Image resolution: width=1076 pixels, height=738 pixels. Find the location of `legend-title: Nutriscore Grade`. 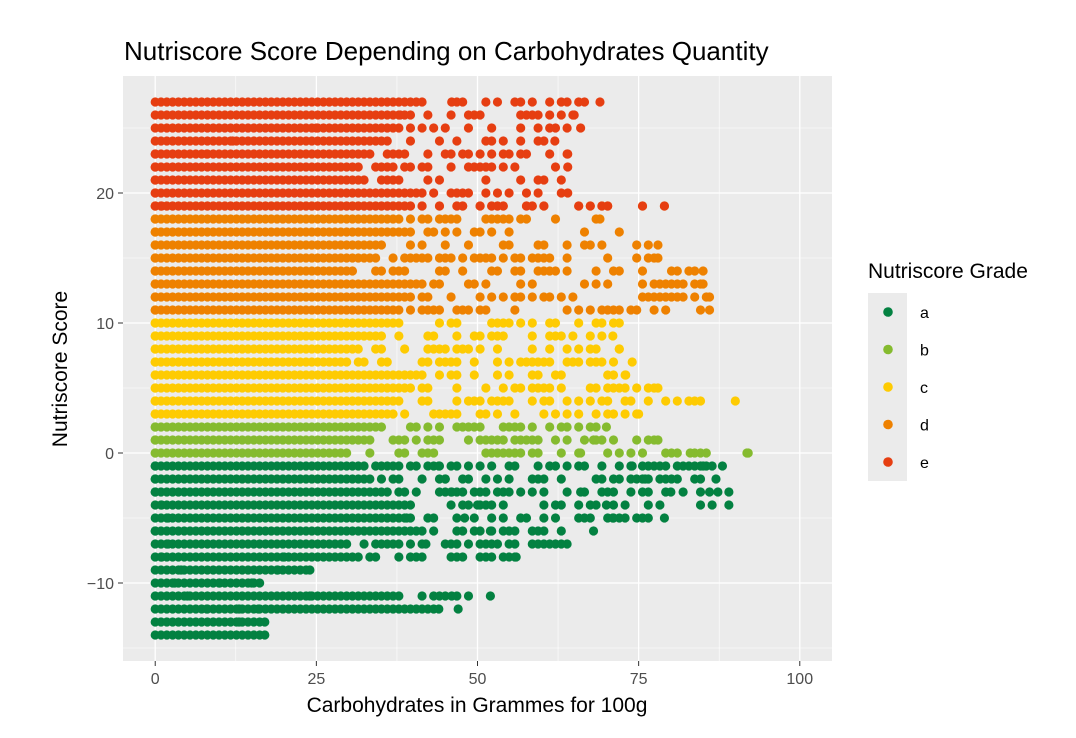

legend-title: Nutriscore Grade is located at coordinates (948, 271).